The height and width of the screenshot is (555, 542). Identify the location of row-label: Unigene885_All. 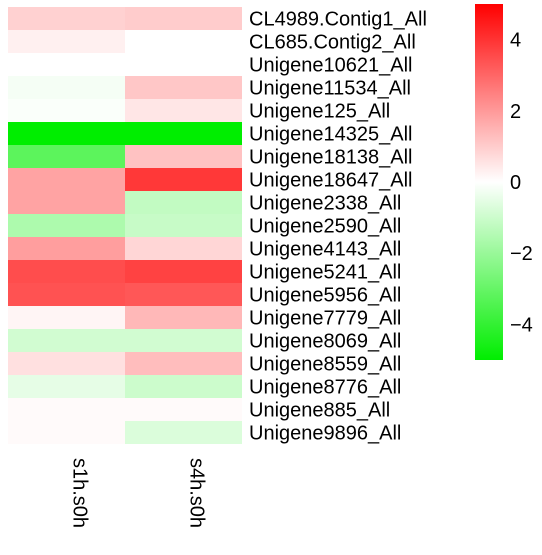
(319, 411).